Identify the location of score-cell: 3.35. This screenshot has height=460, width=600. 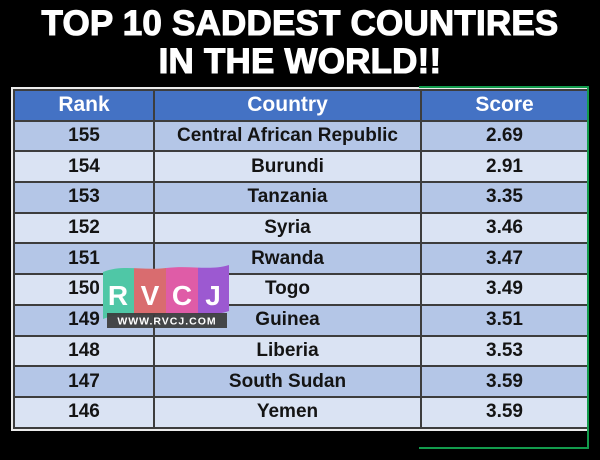
(504, 197).